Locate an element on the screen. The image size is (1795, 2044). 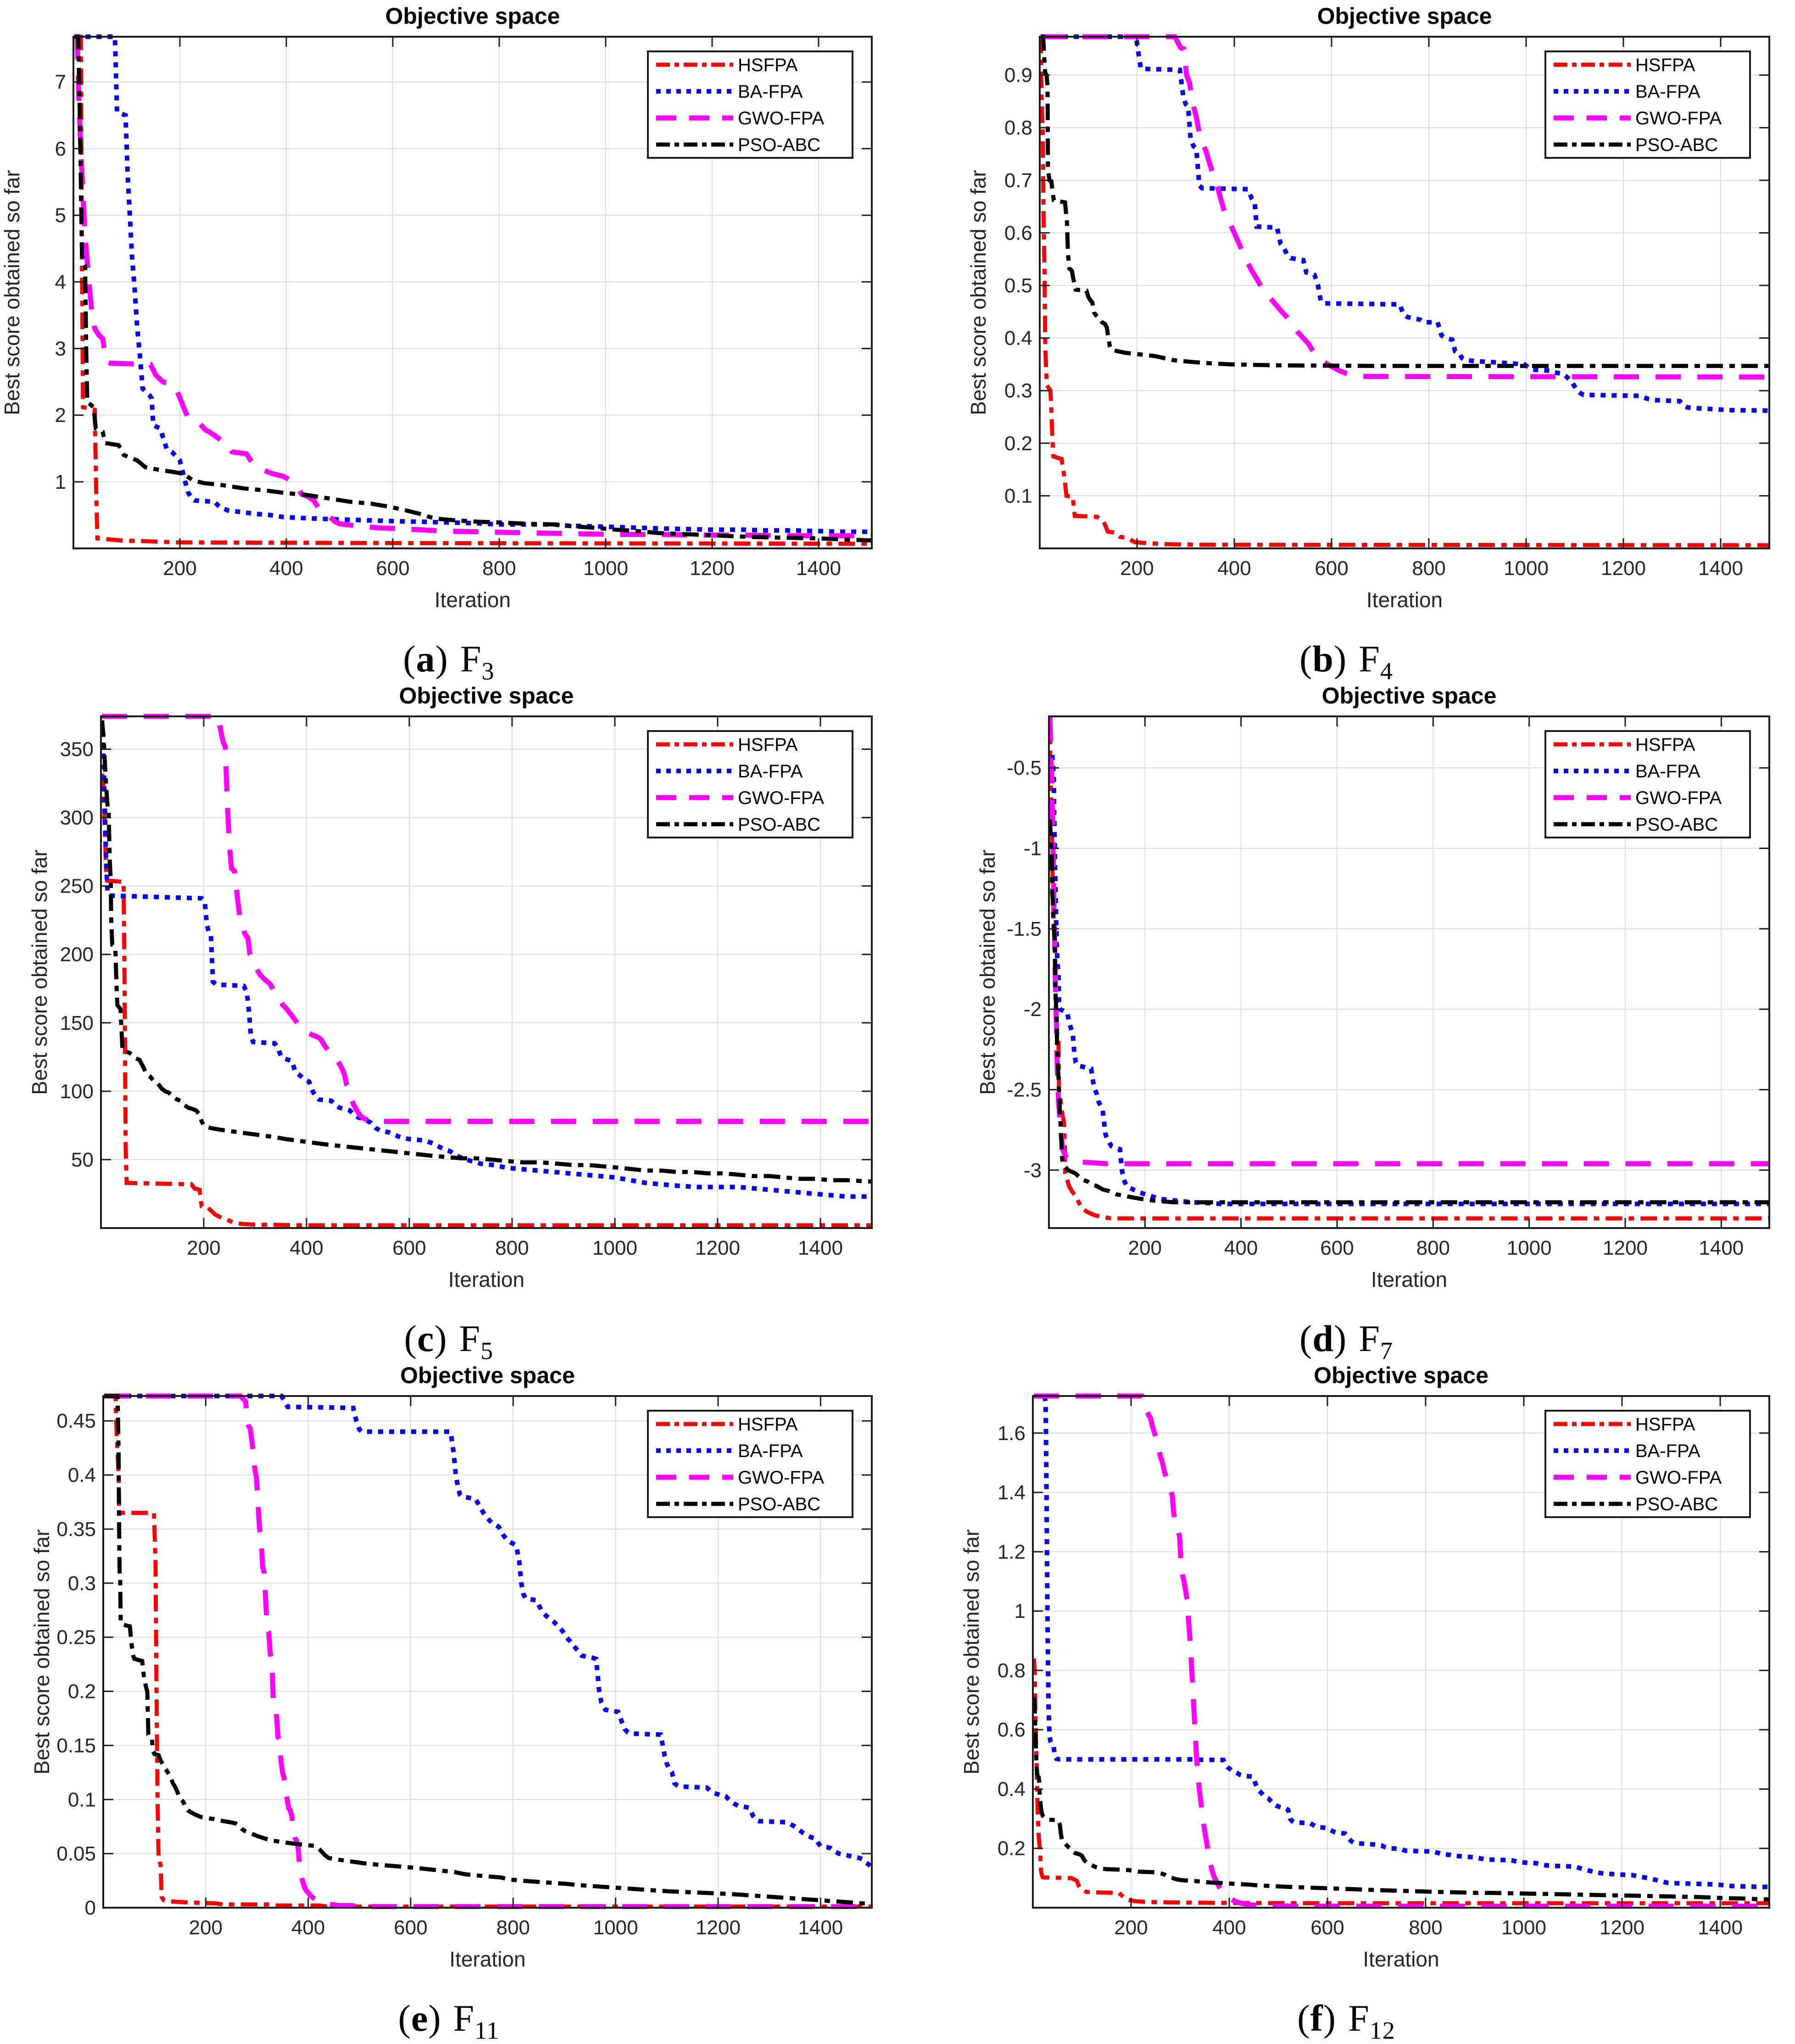
y-tick-label: 0.4 is located at coordinates (82, 1475).